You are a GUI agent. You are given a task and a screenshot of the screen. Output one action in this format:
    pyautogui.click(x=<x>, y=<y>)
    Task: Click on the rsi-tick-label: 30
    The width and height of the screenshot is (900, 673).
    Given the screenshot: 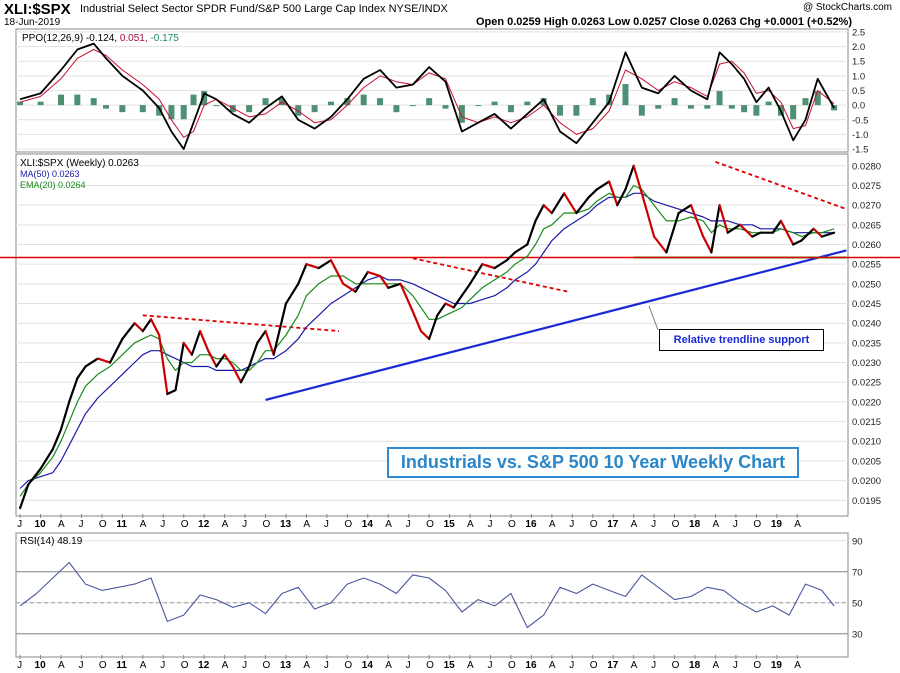 What is the action you would take?
    pyautogui.click(x=857, y=634)
    